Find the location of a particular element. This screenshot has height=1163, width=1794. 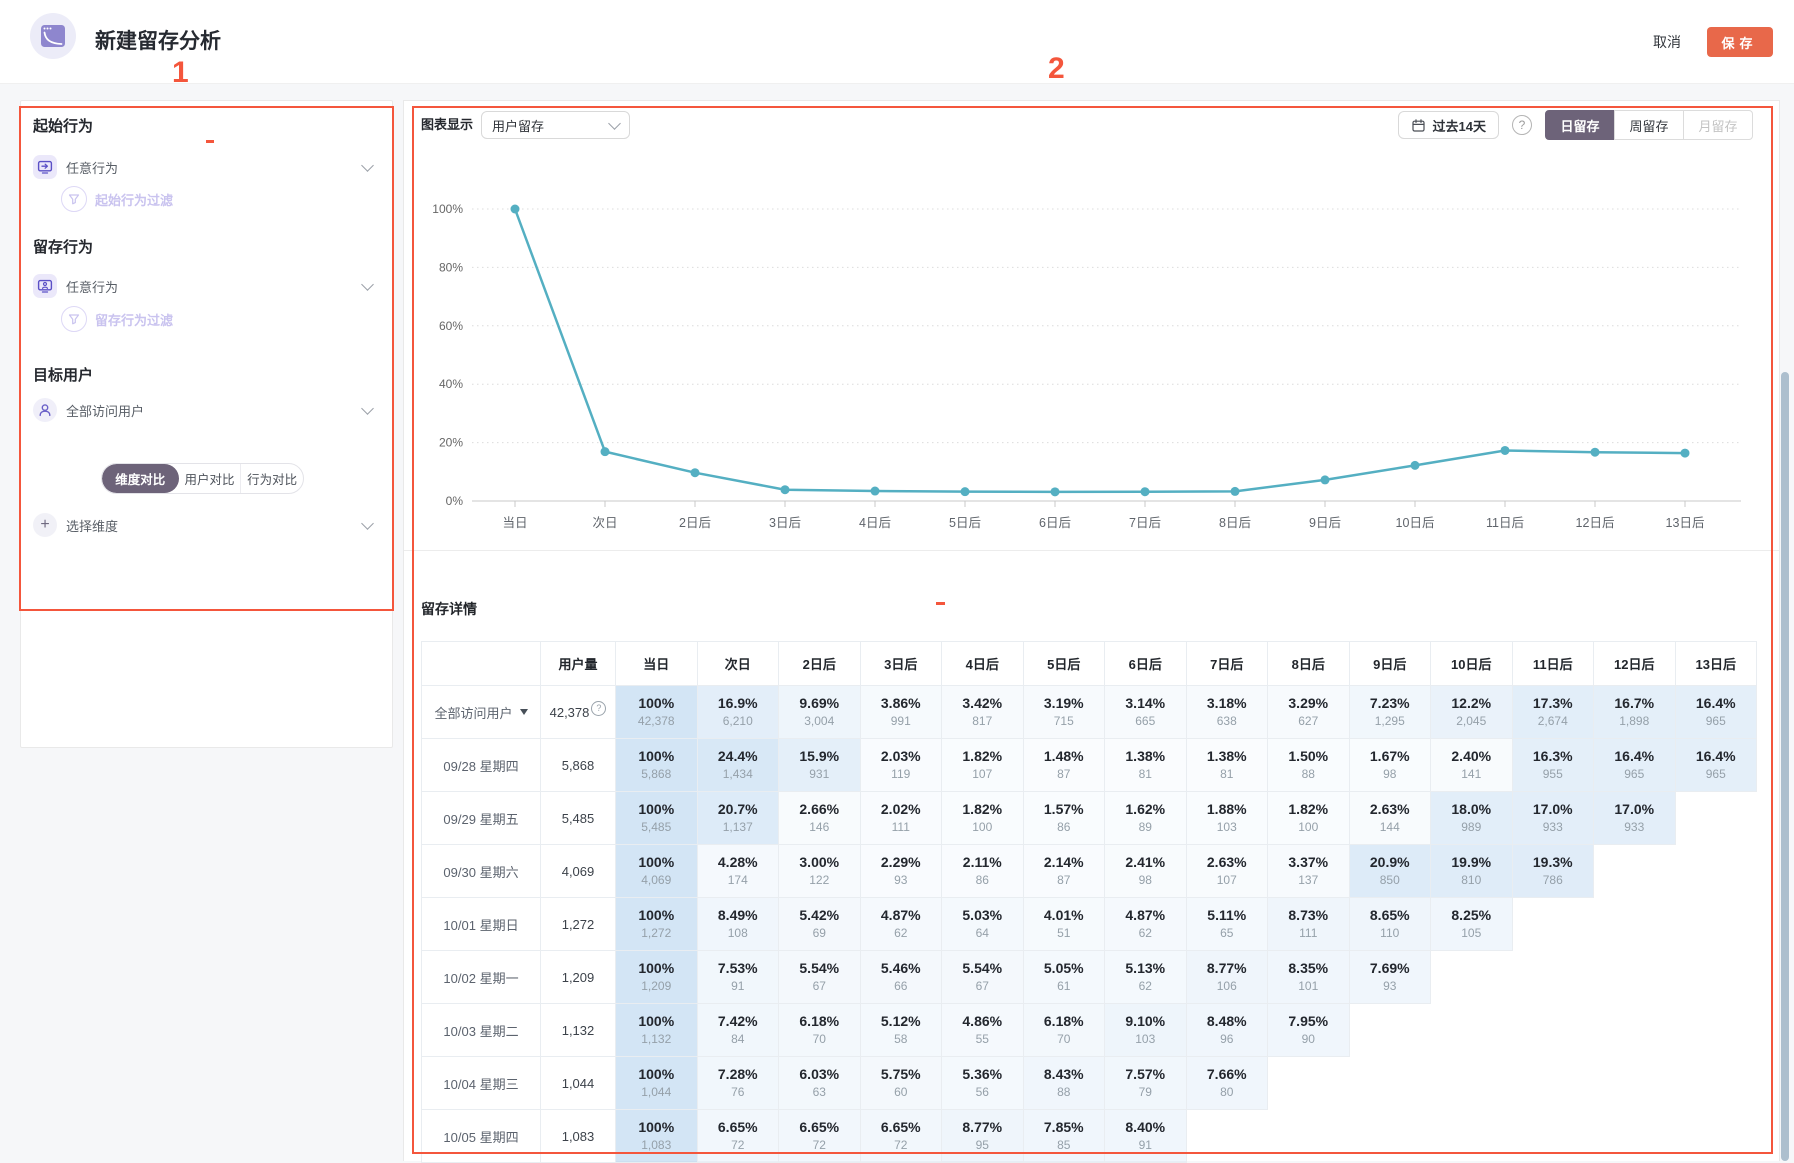

vertical-scrollbar is located at coordinates (1785, 766).